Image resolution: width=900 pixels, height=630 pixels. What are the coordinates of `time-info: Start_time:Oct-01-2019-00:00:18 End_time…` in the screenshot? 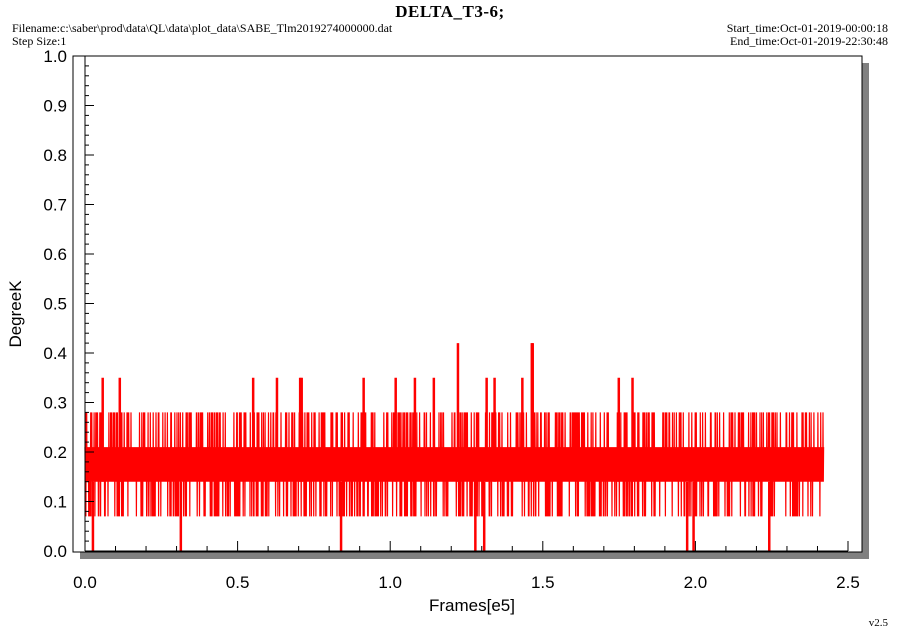 It's located at (807, 35).